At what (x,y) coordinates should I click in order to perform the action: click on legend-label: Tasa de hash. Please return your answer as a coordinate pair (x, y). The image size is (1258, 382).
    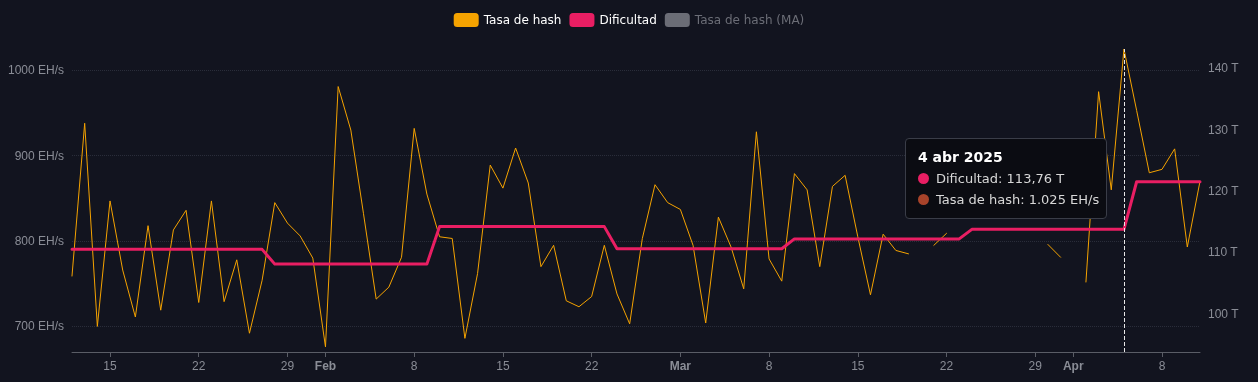
    Looking at the image, I should click on (522, 20).